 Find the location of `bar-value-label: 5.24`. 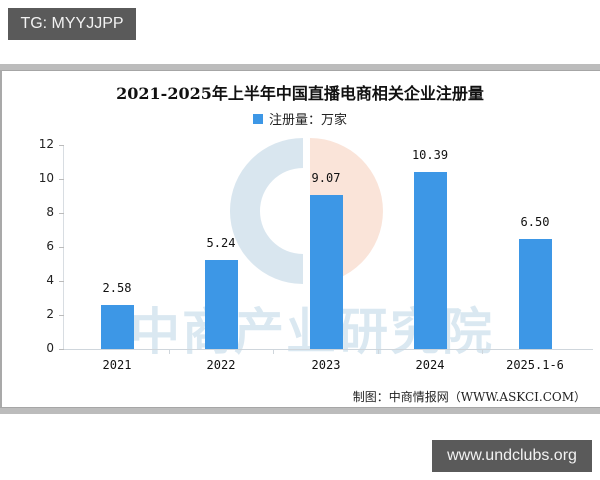

bar-value-label: 5.24 is located at coordinates (221, 242).